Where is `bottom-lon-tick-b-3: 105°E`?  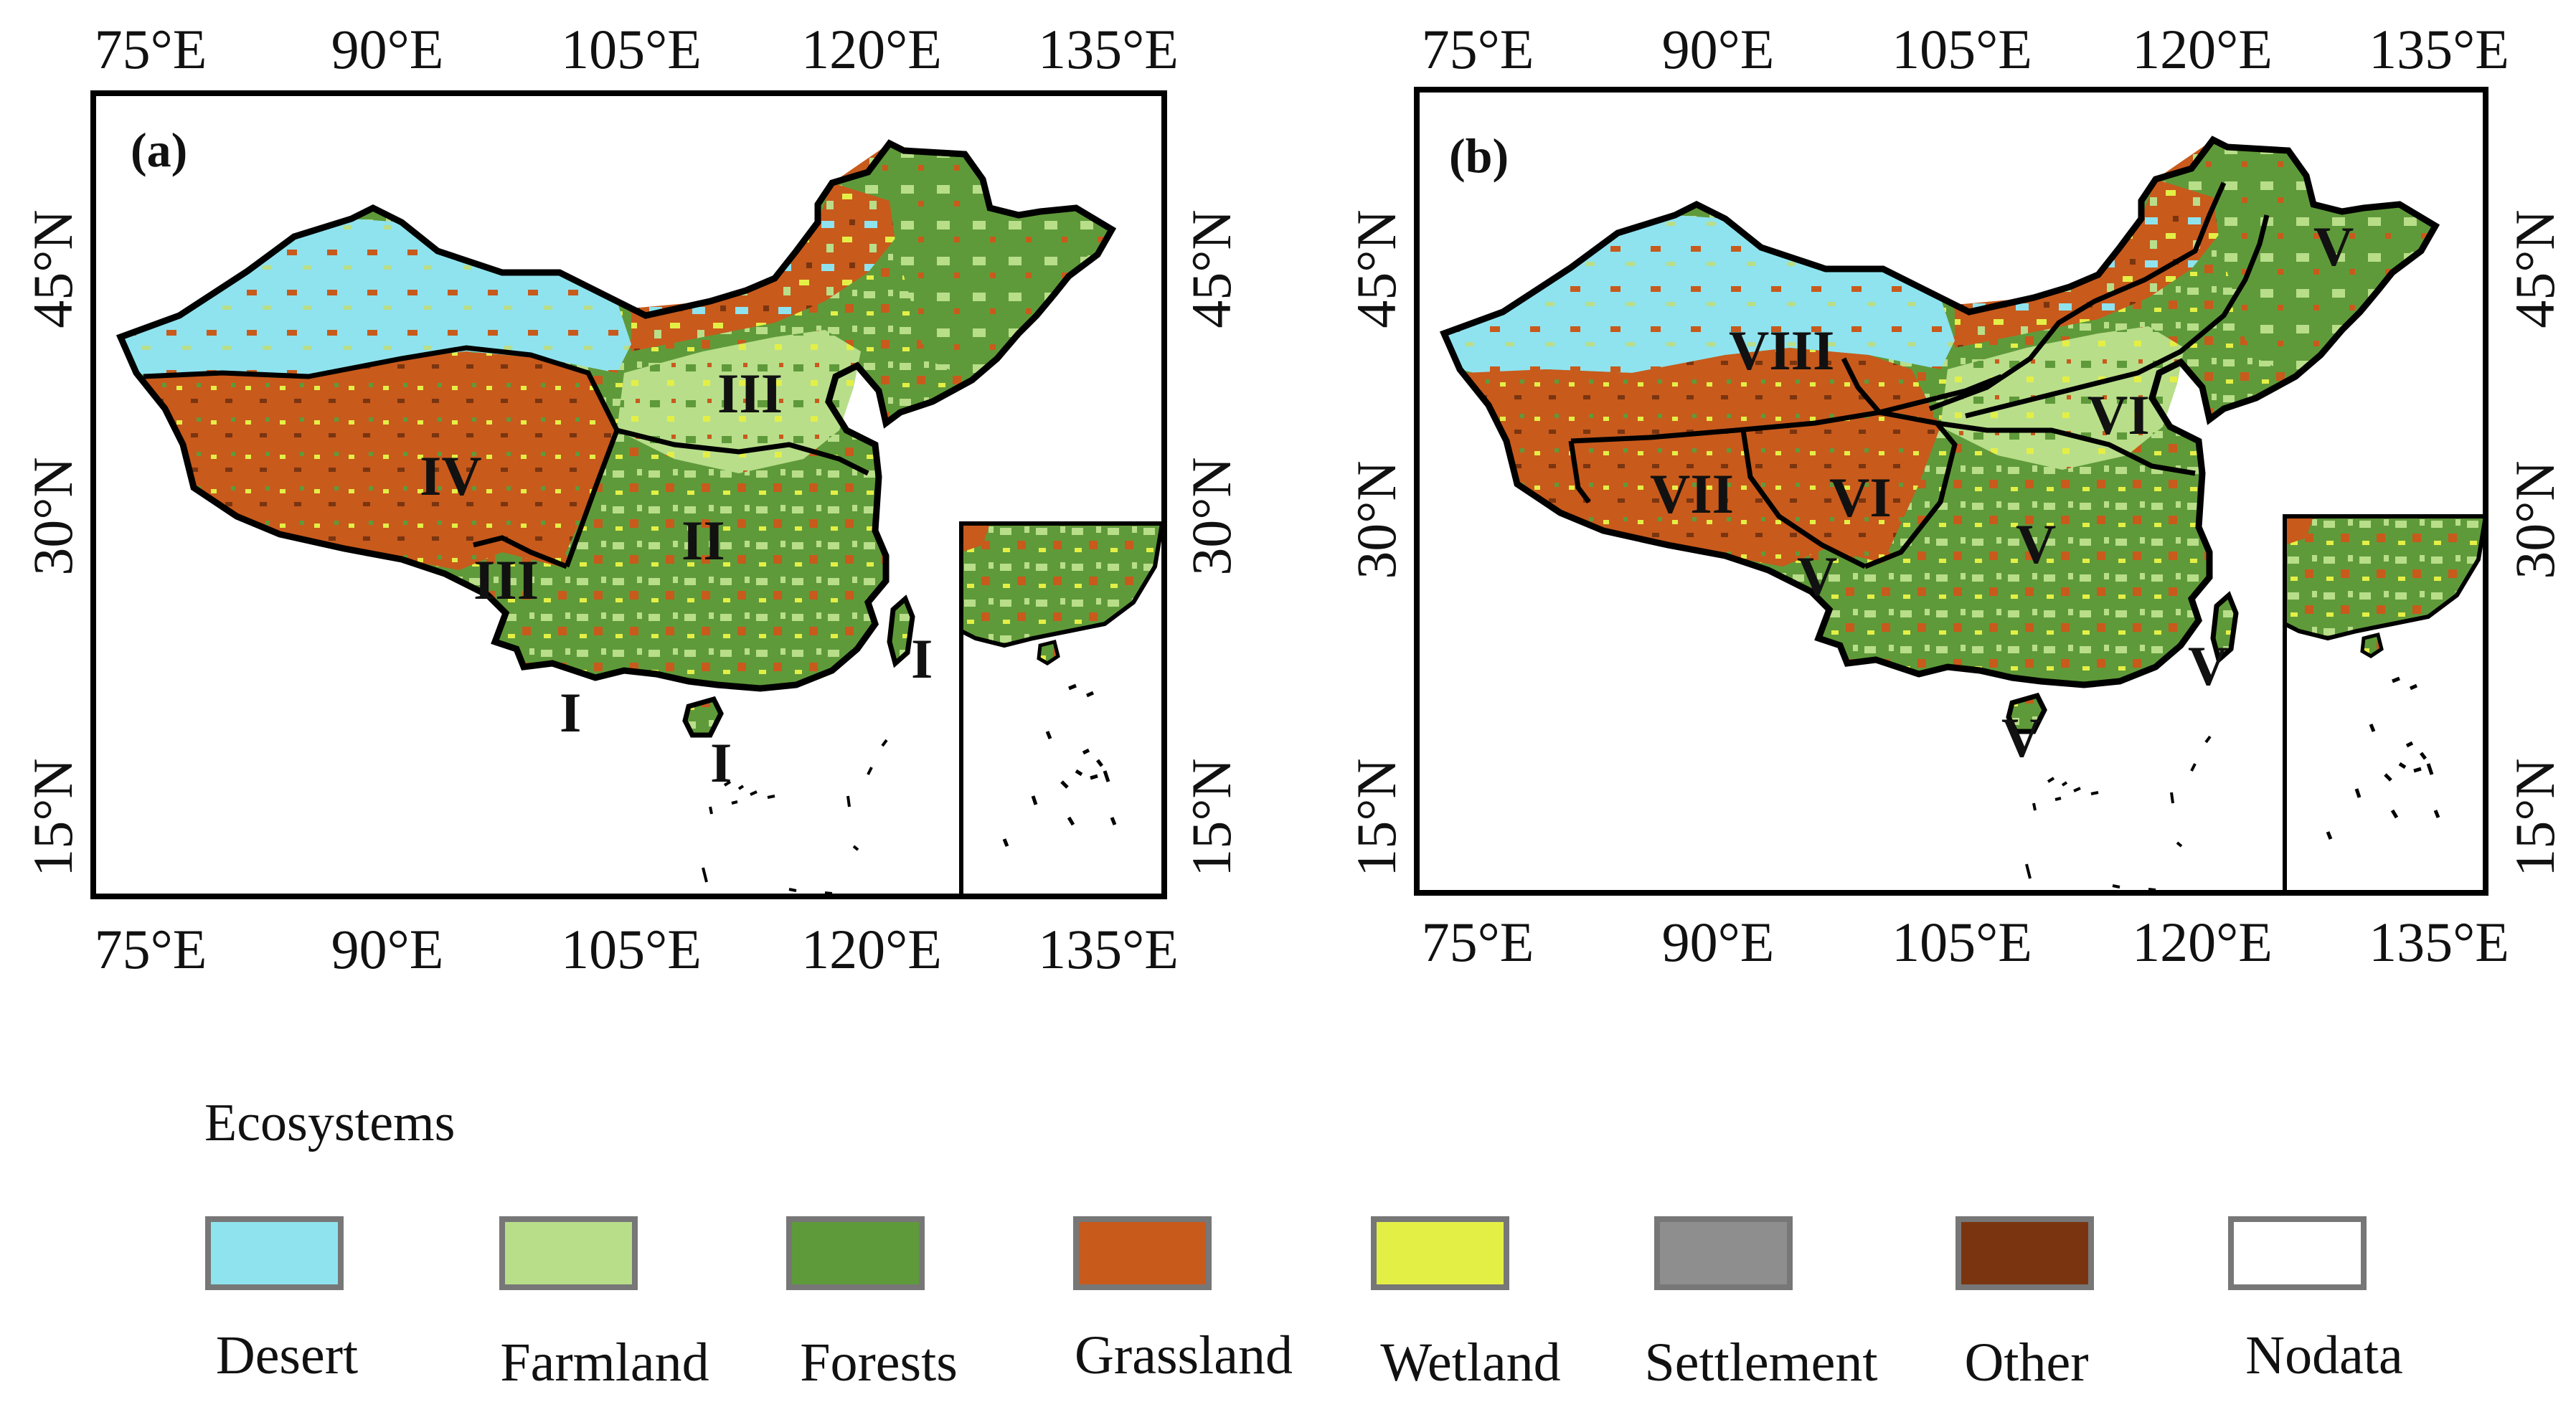 bottom-lon-tick-b-3: 105°E is located at coordinates (1962, 942).